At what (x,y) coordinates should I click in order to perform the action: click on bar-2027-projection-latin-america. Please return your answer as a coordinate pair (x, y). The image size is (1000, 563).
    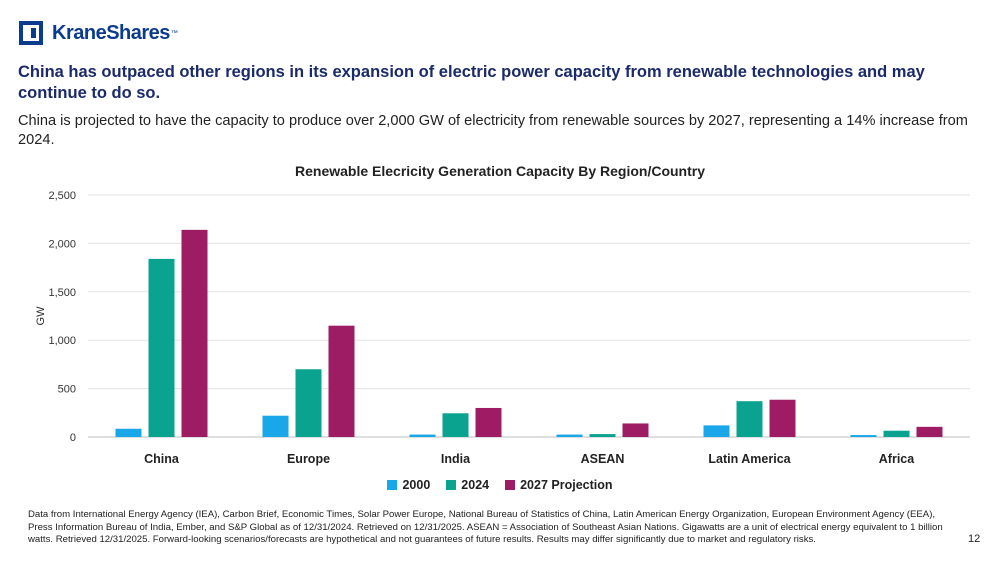
    Looking at the image, I should click on (782, 418).